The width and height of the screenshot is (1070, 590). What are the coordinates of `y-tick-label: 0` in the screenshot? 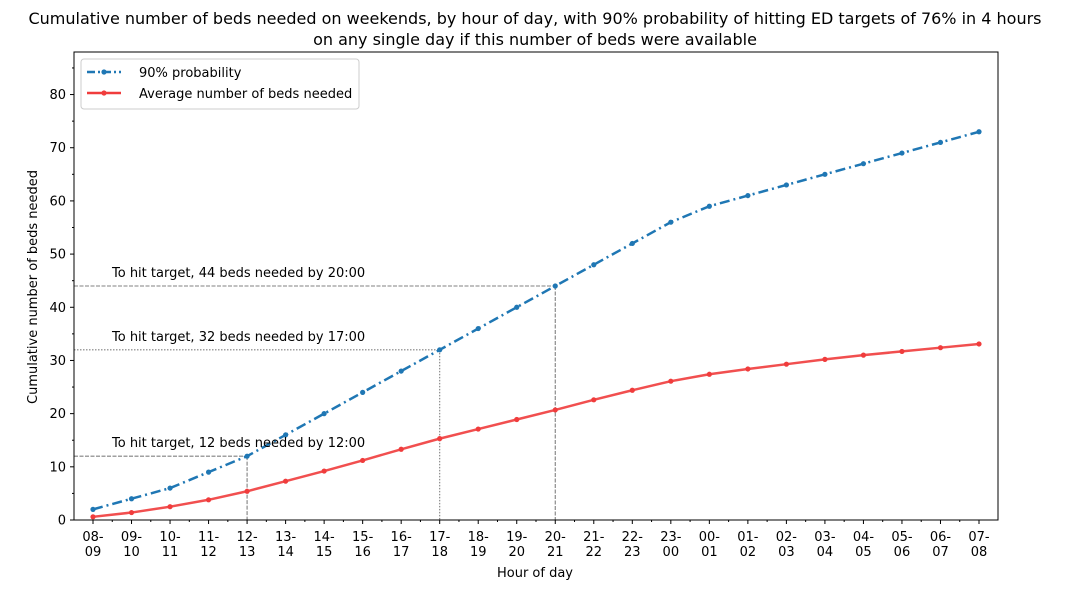 It's located at (62, 521).